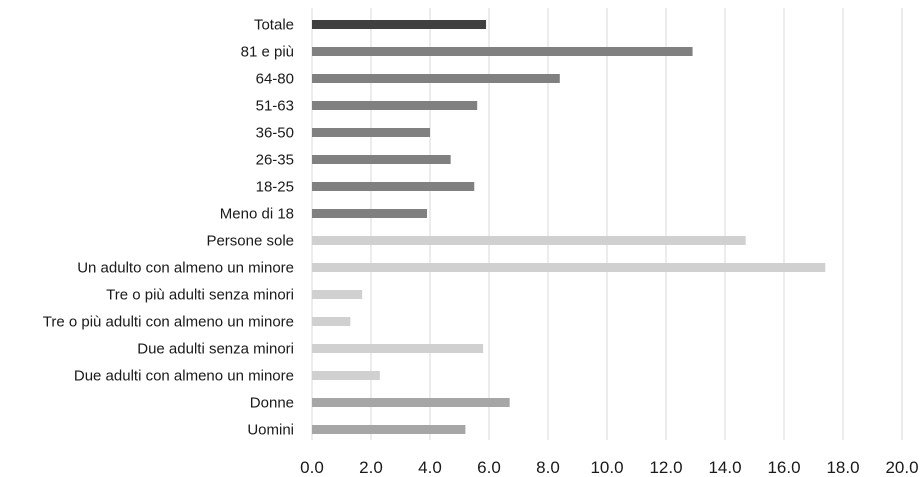 Image resolution: width=922 pixels, height=477 pixels. I want to click on category-label: Tre o più adulti con almeno un minore, so click(168, 322).